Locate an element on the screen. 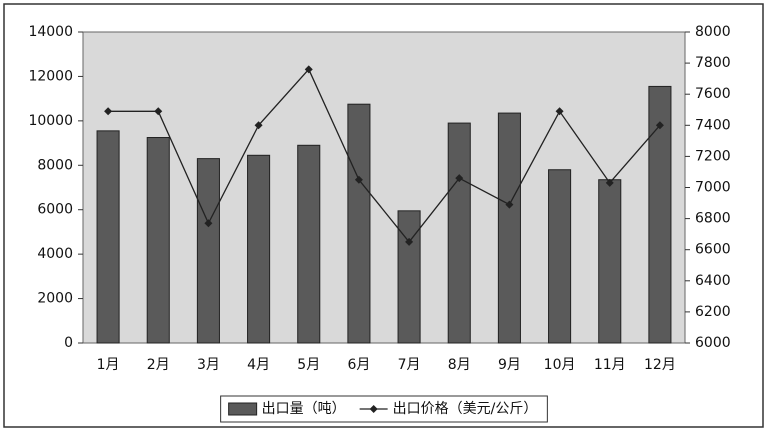 The height and width of the screenshot is (432, 768). y2-tick-label: 7000 is located at coordinates (713, 188).